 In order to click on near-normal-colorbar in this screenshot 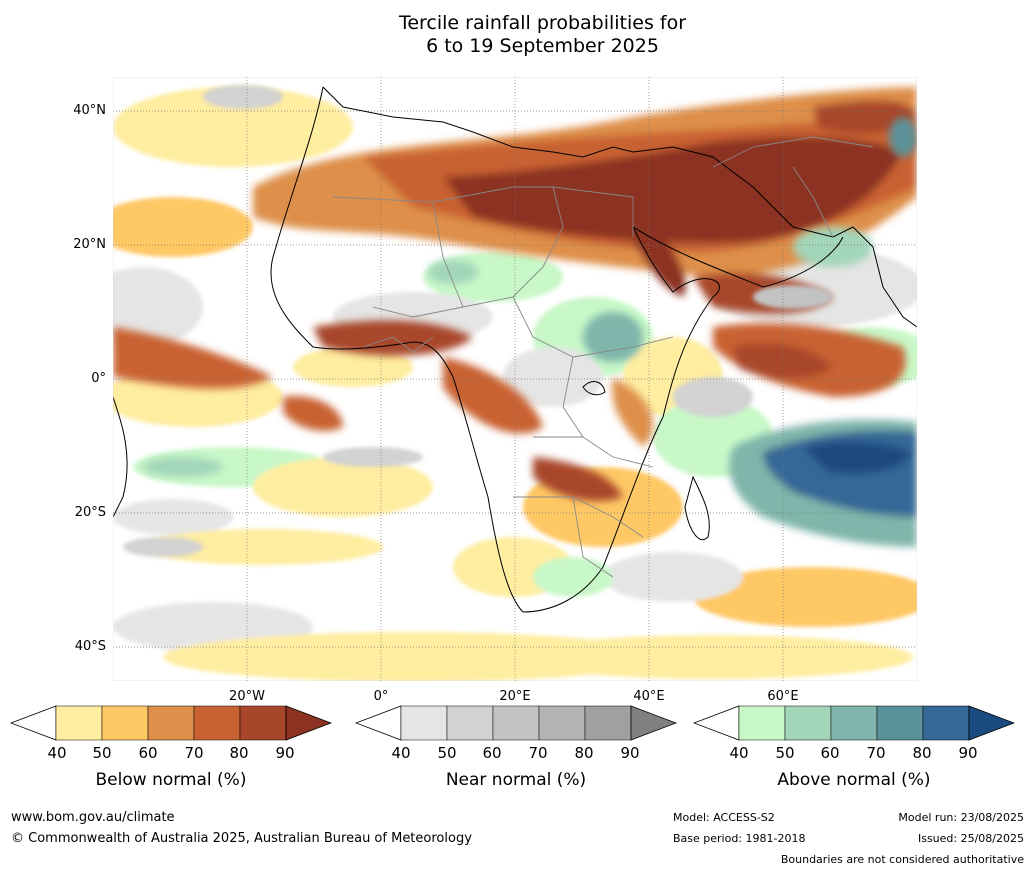, I will do `click(516, 723)`.